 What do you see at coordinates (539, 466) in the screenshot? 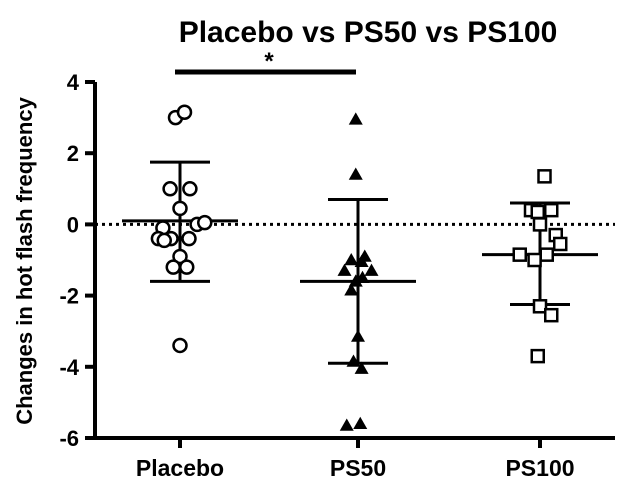
I see `x-tick-label-ps100: PS100` at bounding box center [539, 466].